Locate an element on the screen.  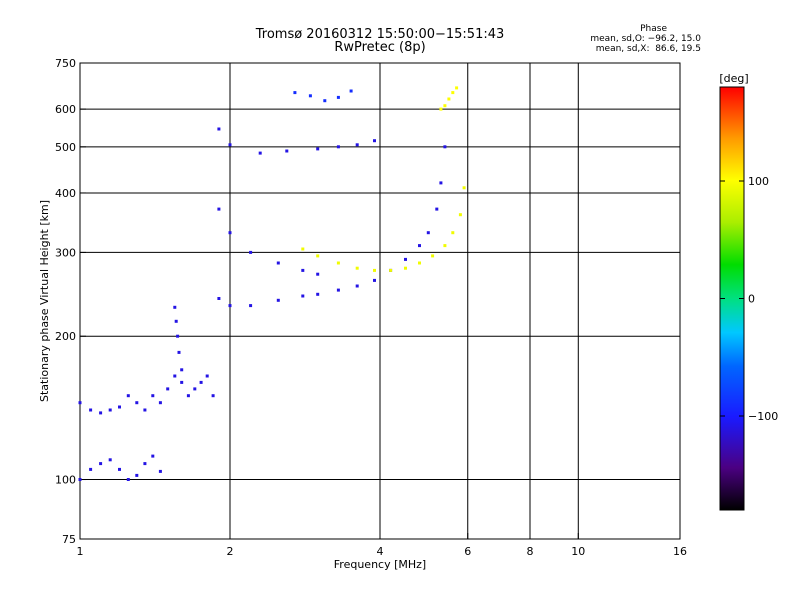
phase-stats-o-mode: mean, sd,O: −96.2, 15.0 is located at coordinates (645, 39).